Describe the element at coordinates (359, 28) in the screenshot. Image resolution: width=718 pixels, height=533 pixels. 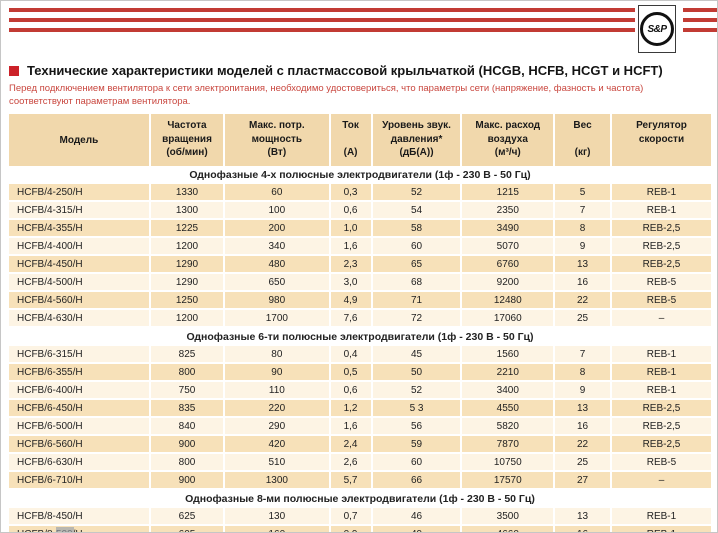
I see `top-band: S&P` at that location.